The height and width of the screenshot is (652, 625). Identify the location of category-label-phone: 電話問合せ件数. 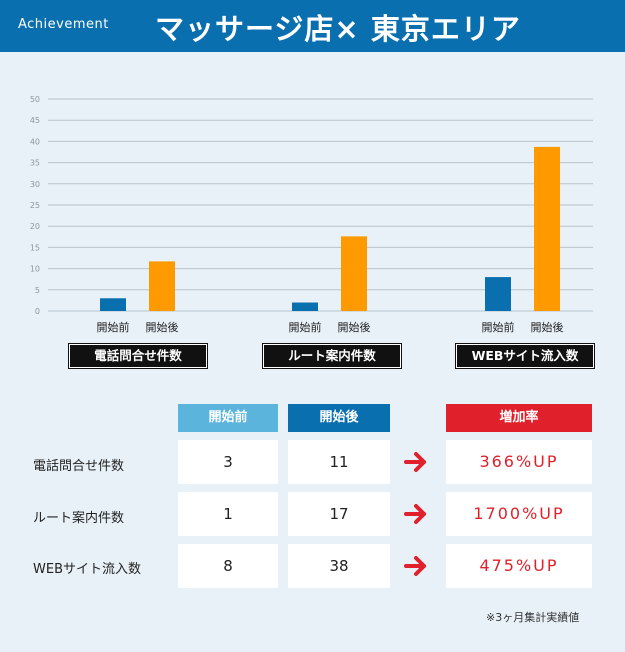
(138, 356).